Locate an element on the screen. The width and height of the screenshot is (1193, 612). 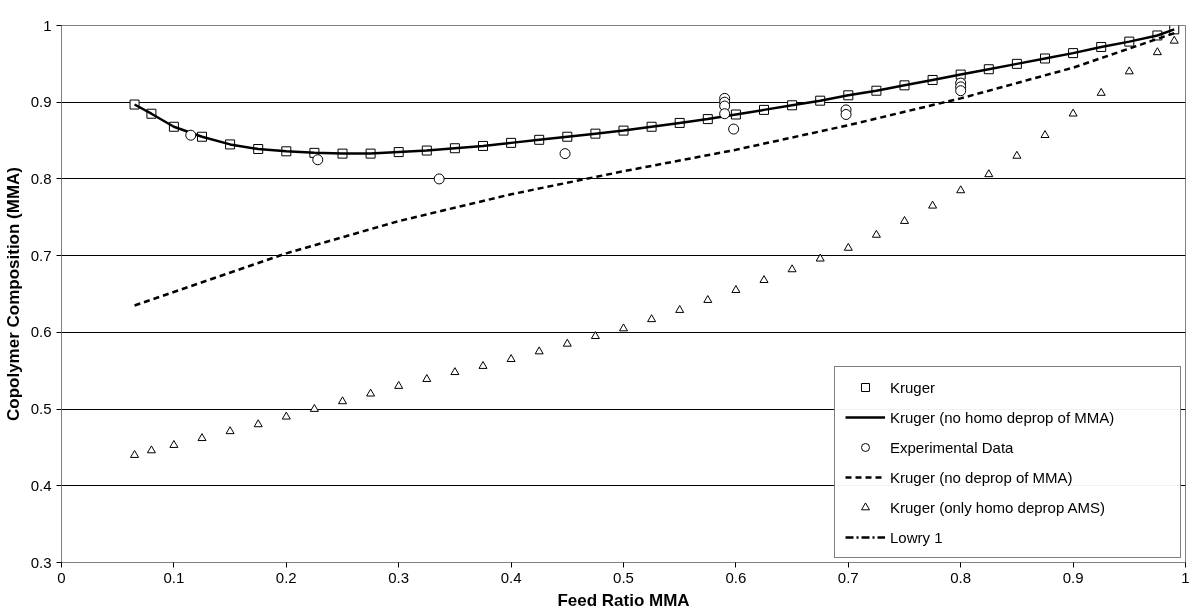
legend-label: Kruger (no homo deprop of MMA) is located at coordinates (1003, 417).